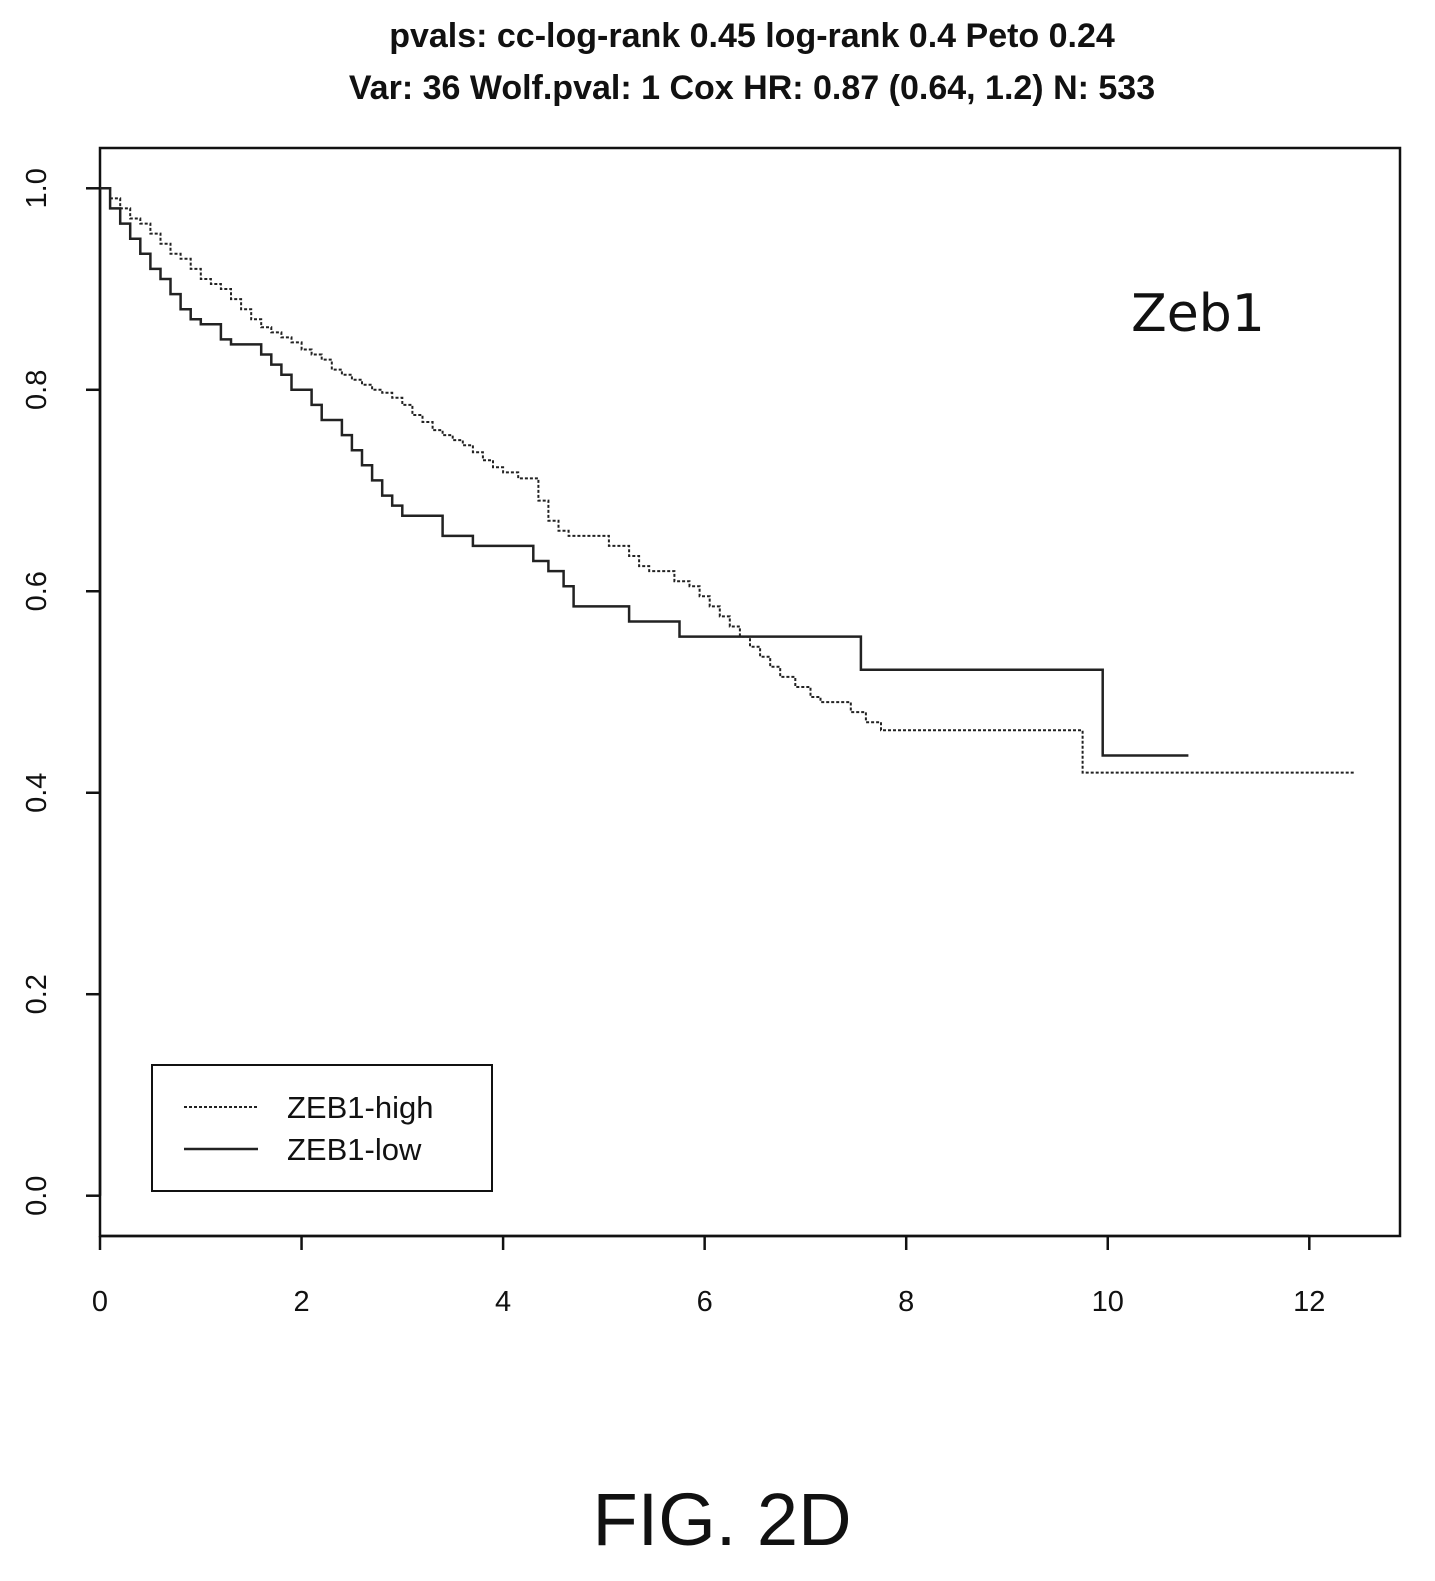 This screenshot has height=1581, width=1435. Describe the element at coordinates (37, 1196) in the screenshot. I see `y-tick-label: 0.0` at that location.